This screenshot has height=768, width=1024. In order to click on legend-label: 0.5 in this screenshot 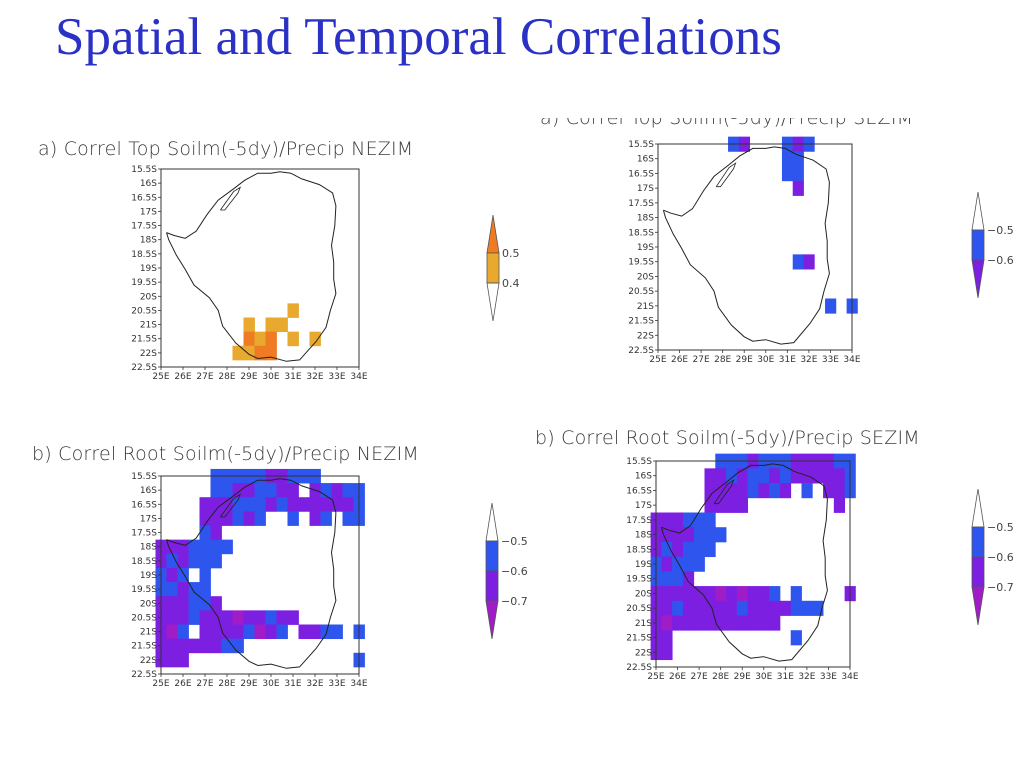, I will do `click(511, 253)`.